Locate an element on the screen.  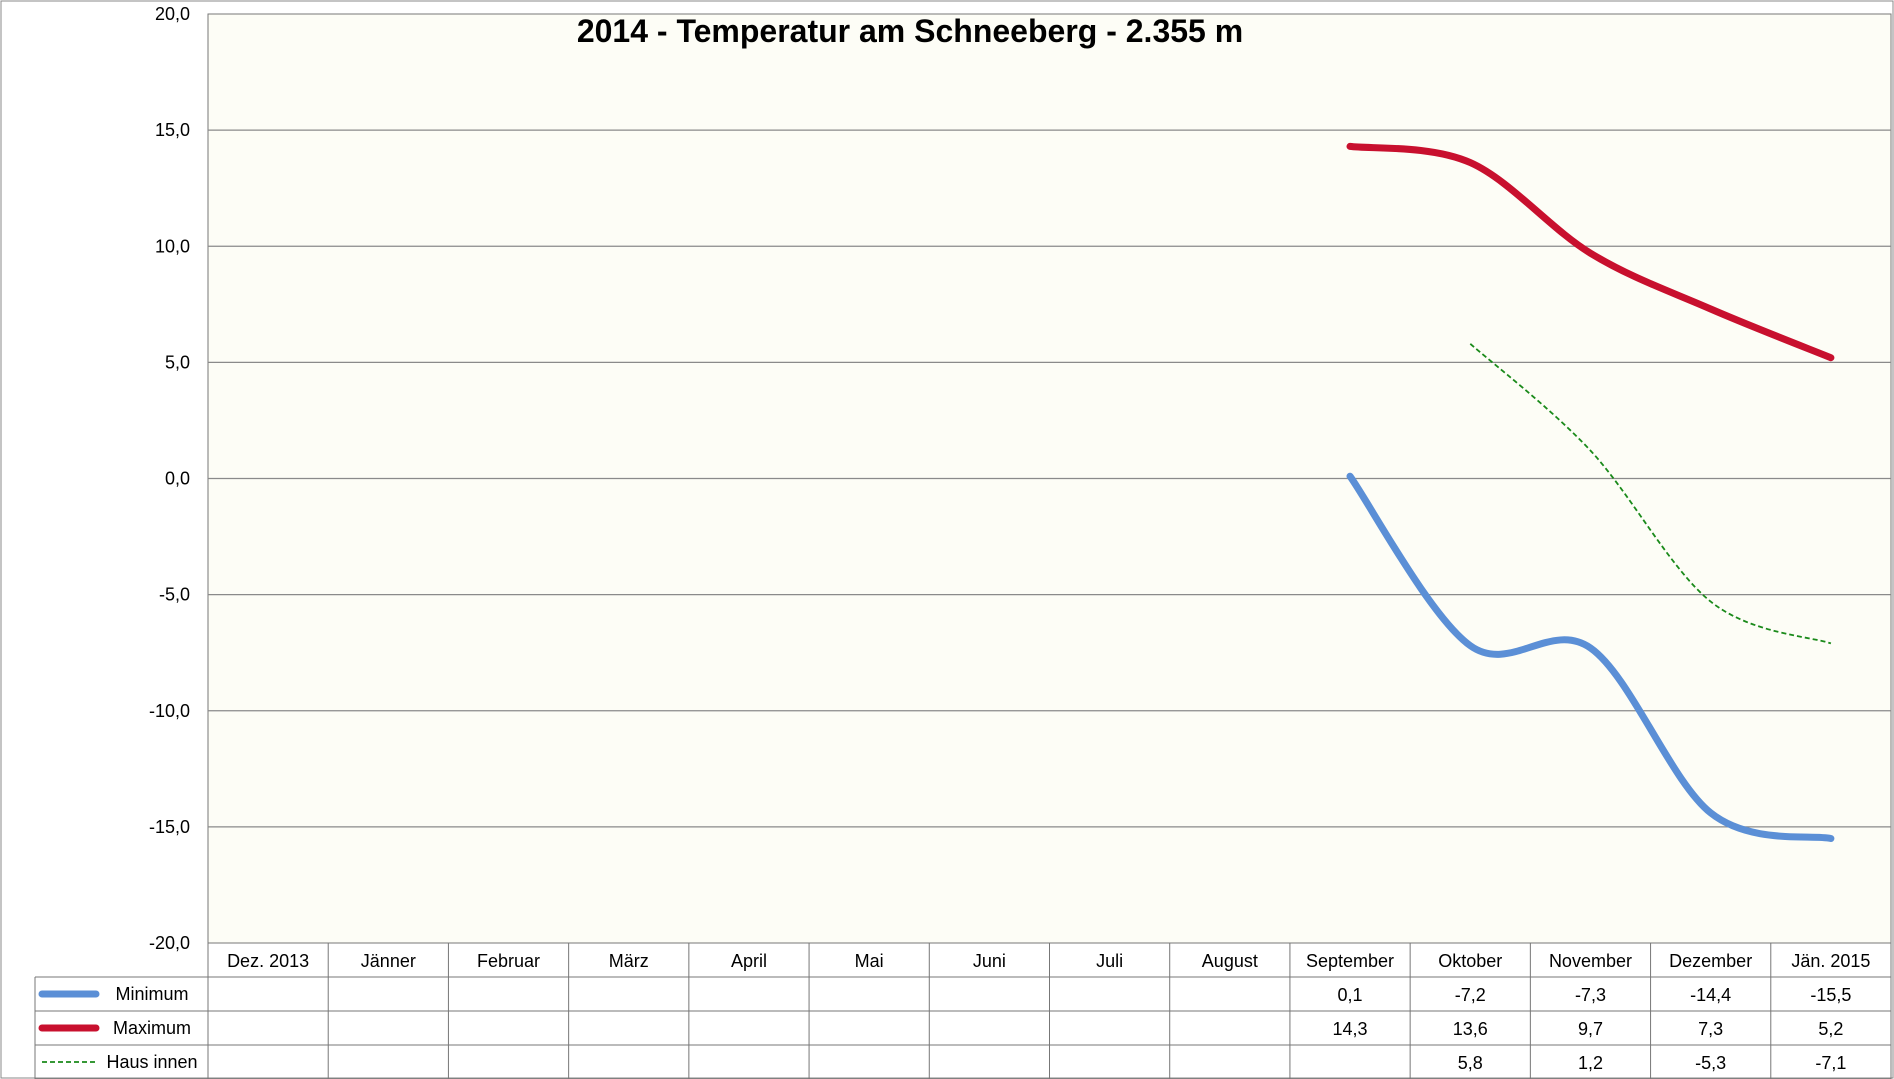
x-tick-label: November is located at coordinates (1590, 961).